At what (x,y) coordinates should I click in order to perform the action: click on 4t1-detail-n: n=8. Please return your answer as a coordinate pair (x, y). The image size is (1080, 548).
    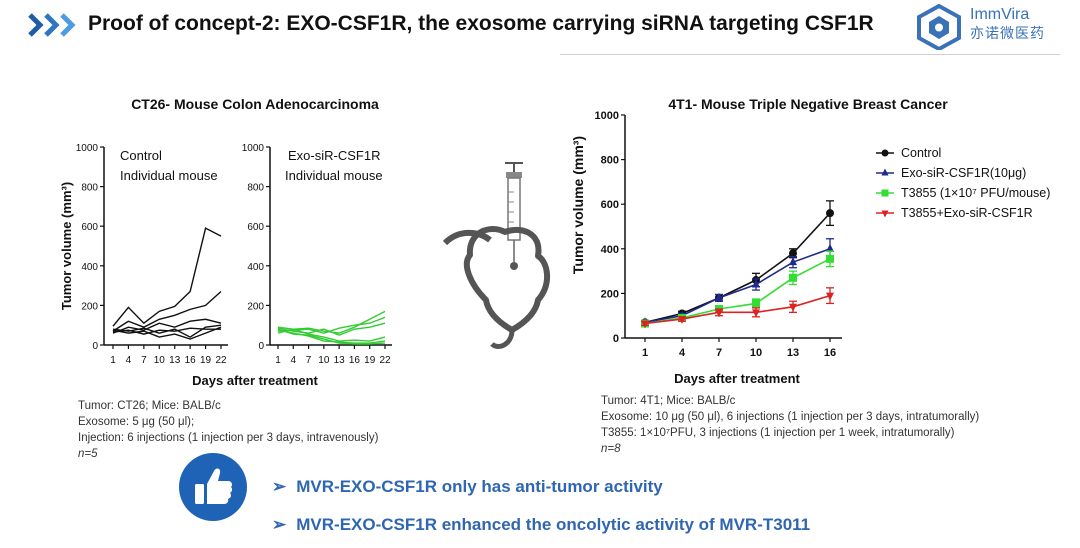
    Looking at the image, I should click on (611, 449).